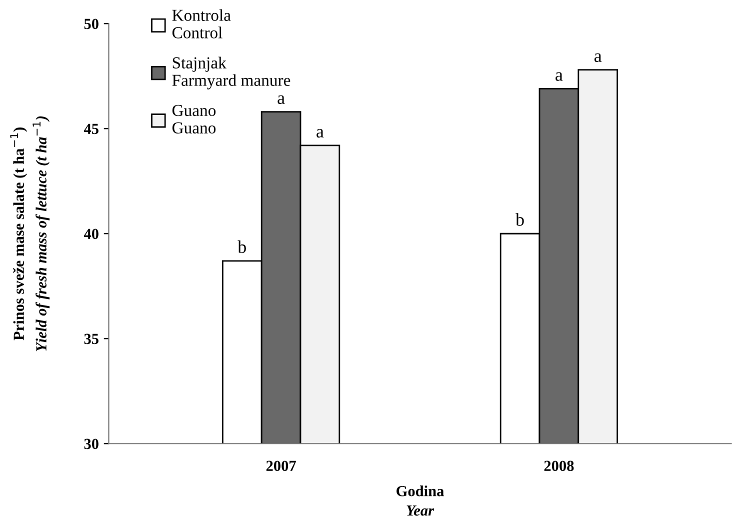 The width and height of the screenshot is (750, 525). Describe the element at coordinates (231, 73) in the screenshot. I see `legend-label: Stajnjak Farmyard manure` at that location.